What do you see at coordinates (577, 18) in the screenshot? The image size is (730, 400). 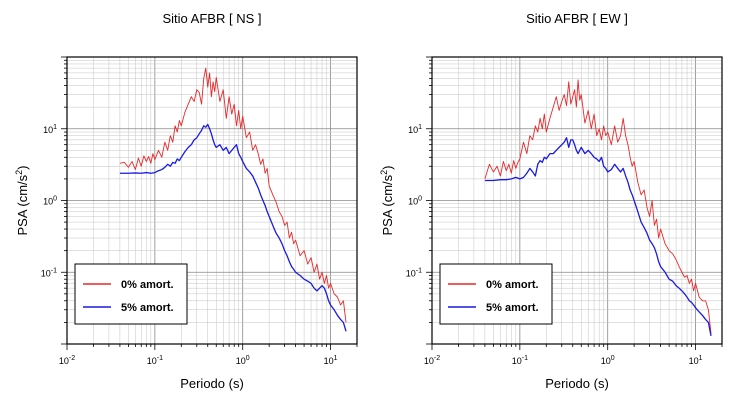 I see `chart-title: Sitio AFBR [ EW ]` at bounding box center [577, 18].